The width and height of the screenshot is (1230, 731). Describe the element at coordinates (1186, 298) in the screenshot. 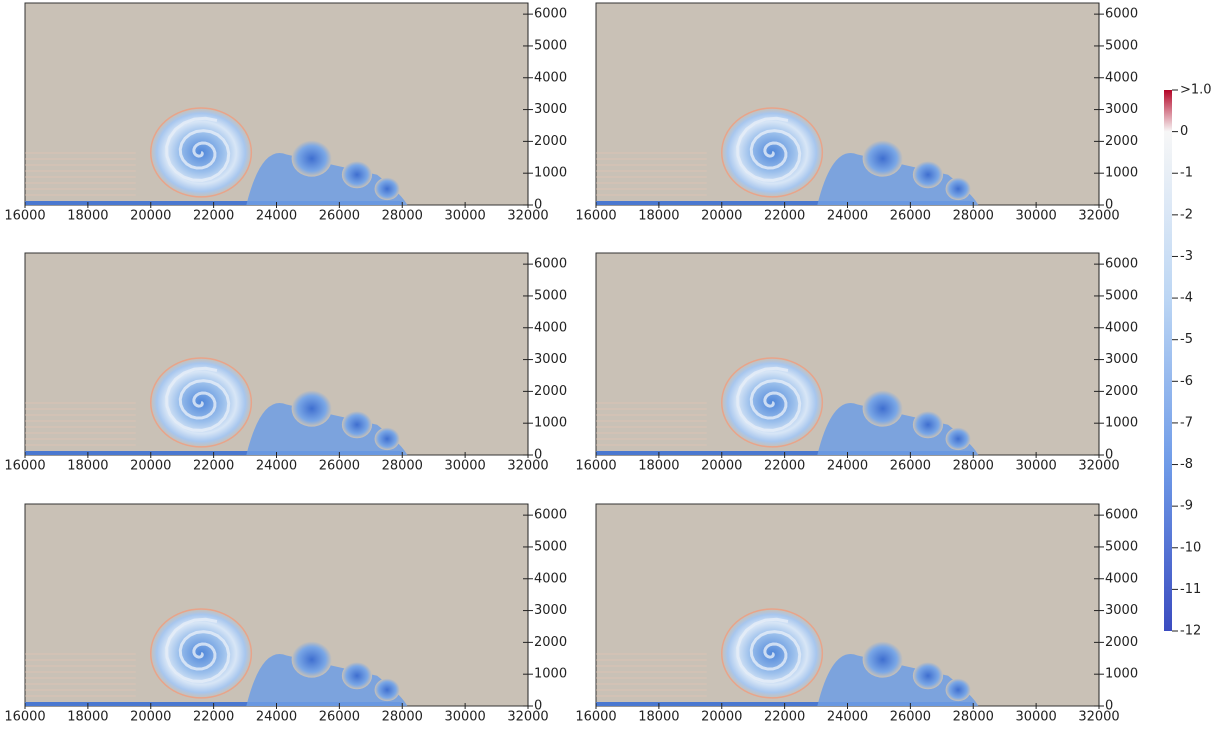

I see `colorbar-tick-label: -4` at that location.